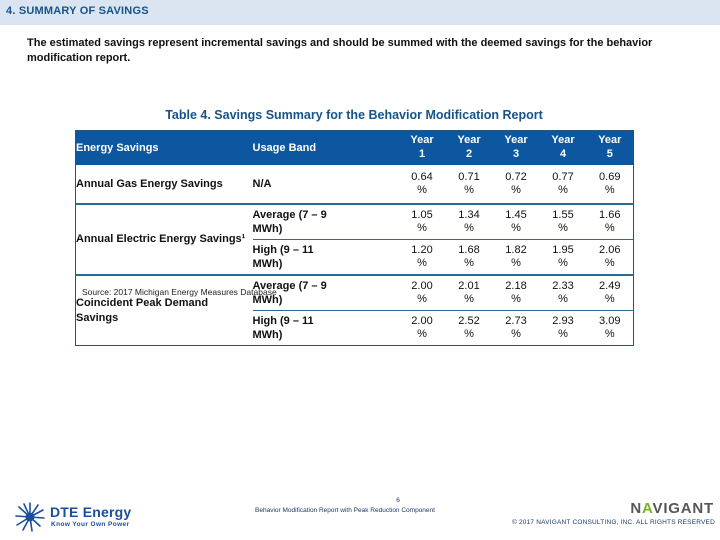  Describe the element at coordinates (422, 249) in the screenshot. I see `value: 1.20` at that location.